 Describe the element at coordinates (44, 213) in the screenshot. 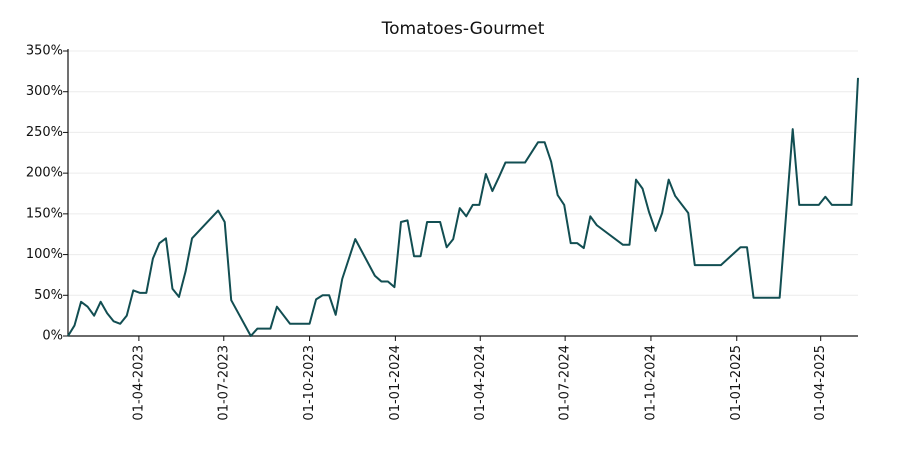

I see `y-tick-label: 150%` at that location.